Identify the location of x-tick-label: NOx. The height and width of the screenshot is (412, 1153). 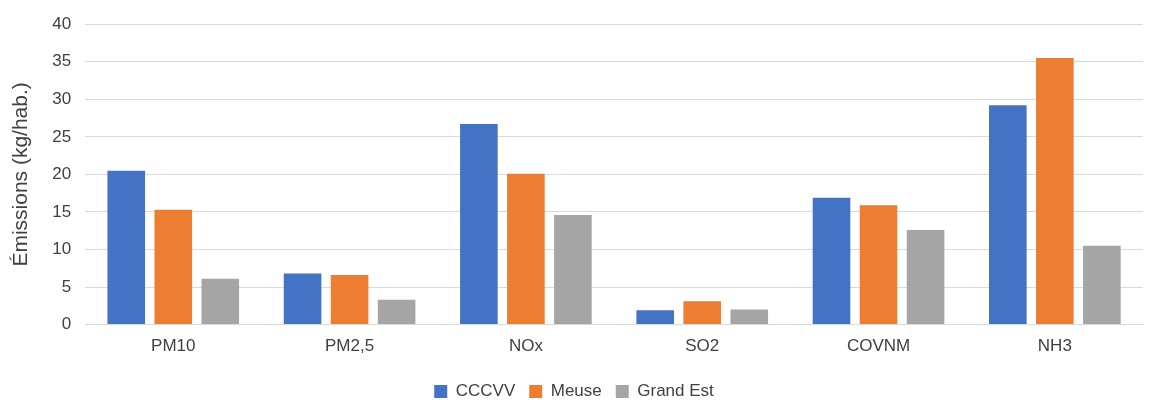
(526, 346).